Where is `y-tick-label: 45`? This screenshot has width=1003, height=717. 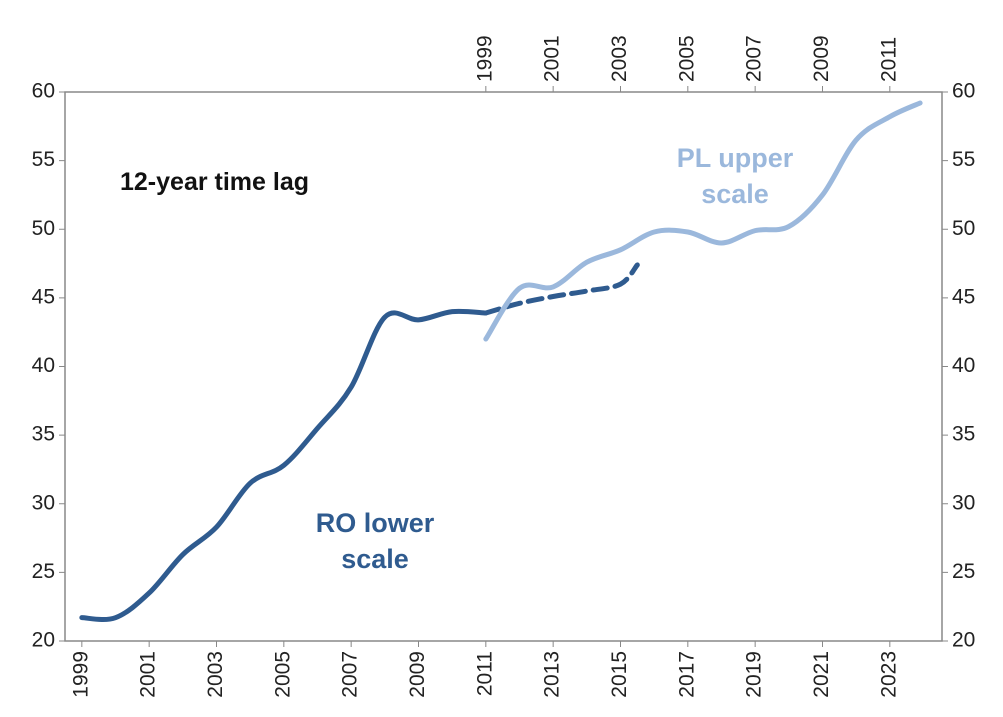
y-tick-label: 45 is located at coordinates (43, 296).